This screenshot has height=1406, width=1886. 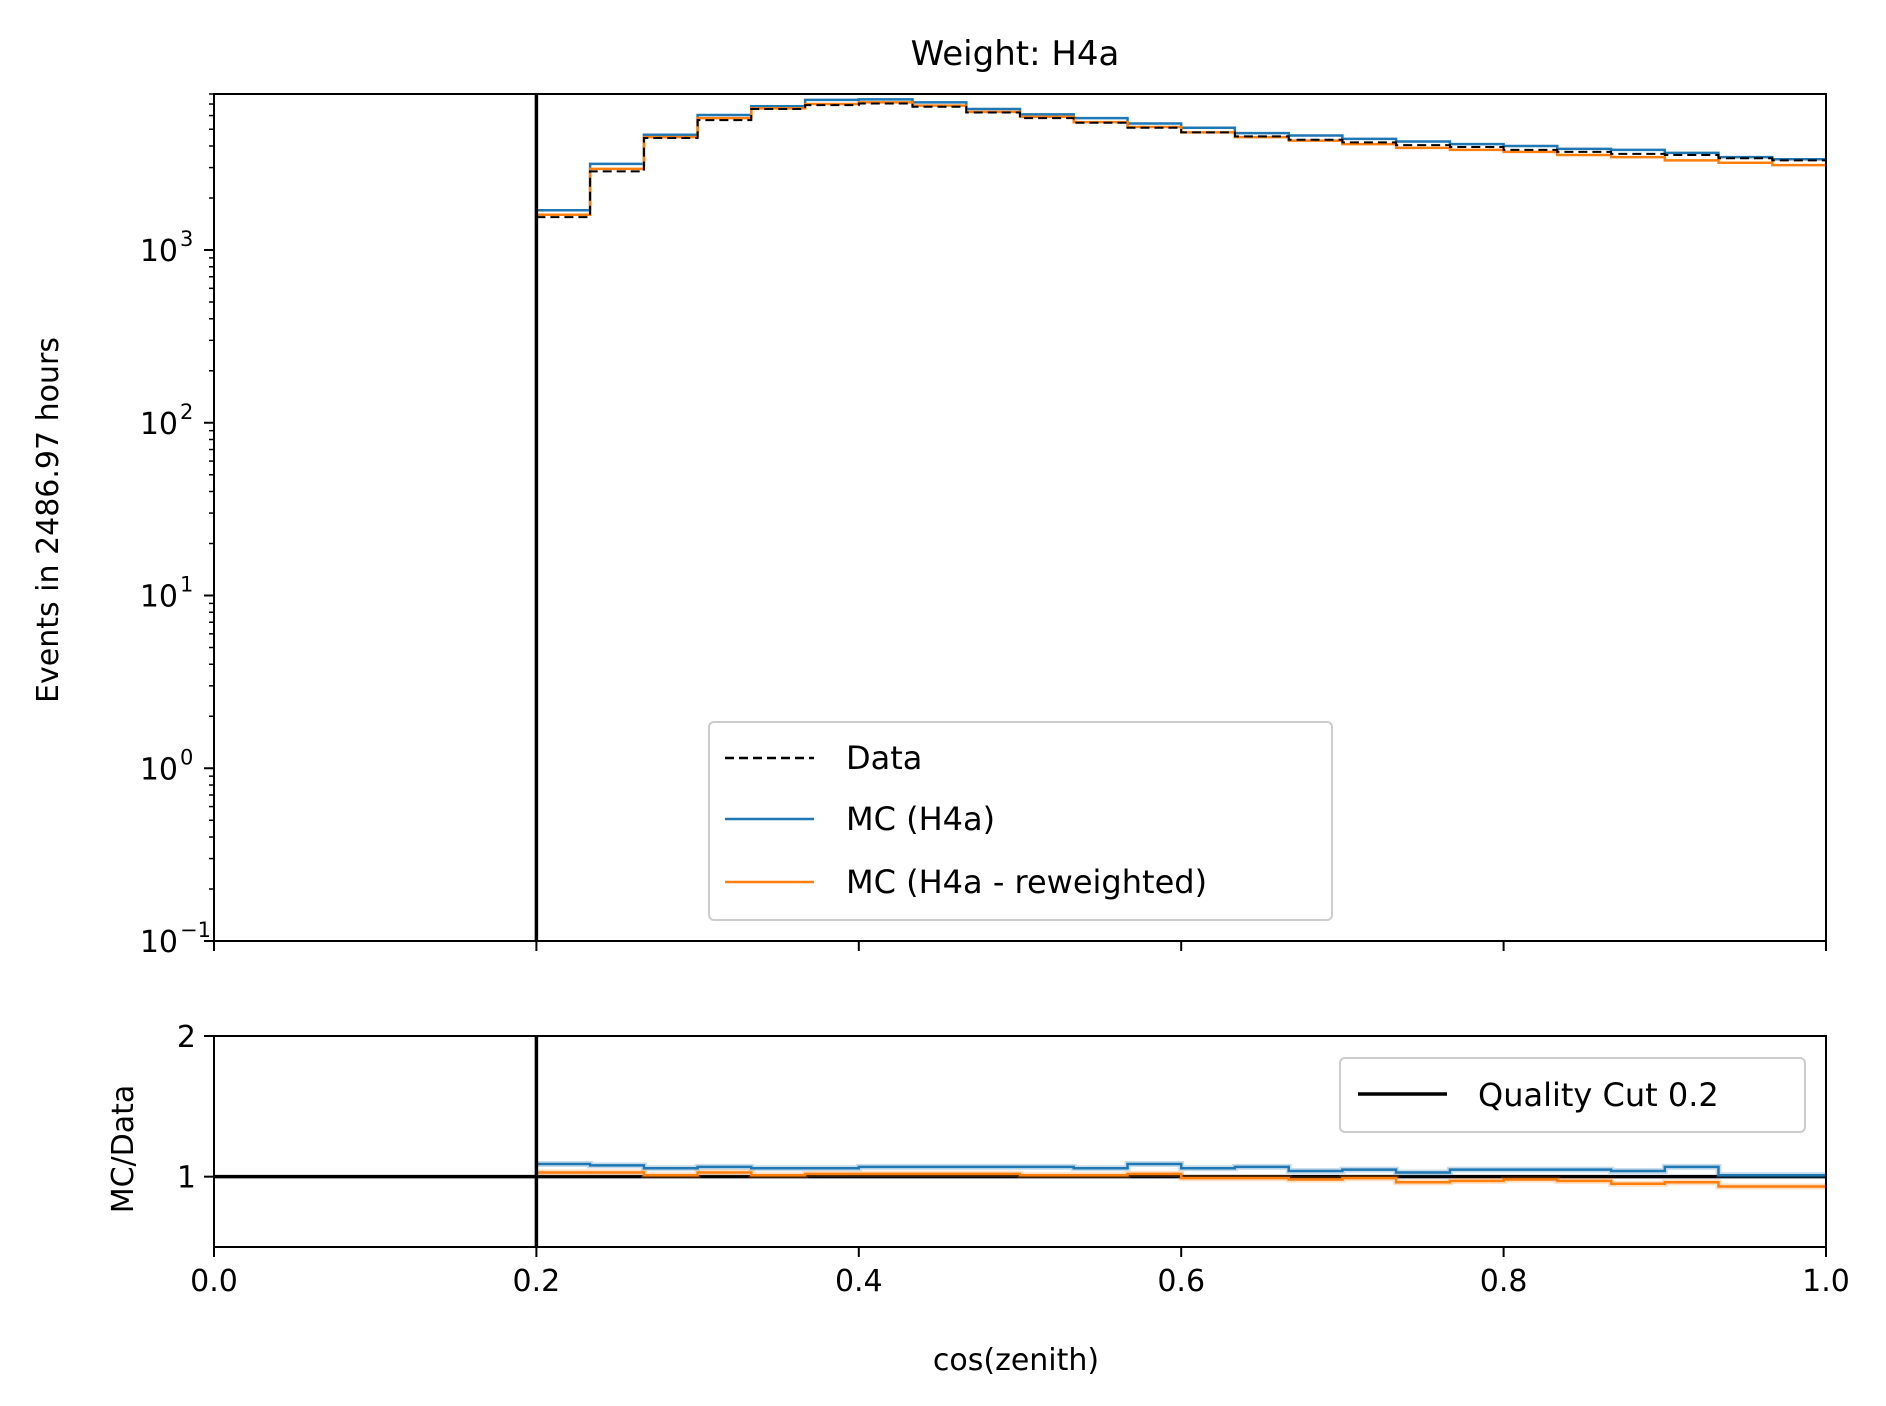 I want to click on x-tick-label: 0.2, so click(x=537, y=1281).